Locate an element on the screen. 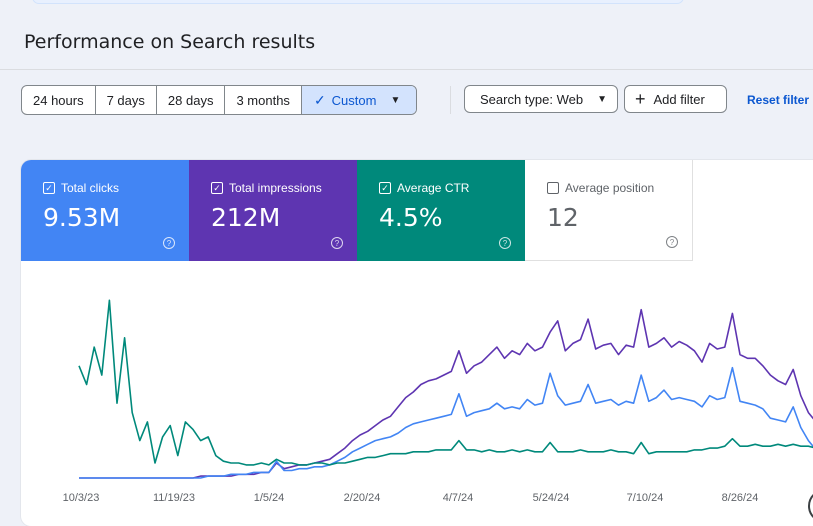  date-range-7-days: 7 days is located at coordinates (126, 100).